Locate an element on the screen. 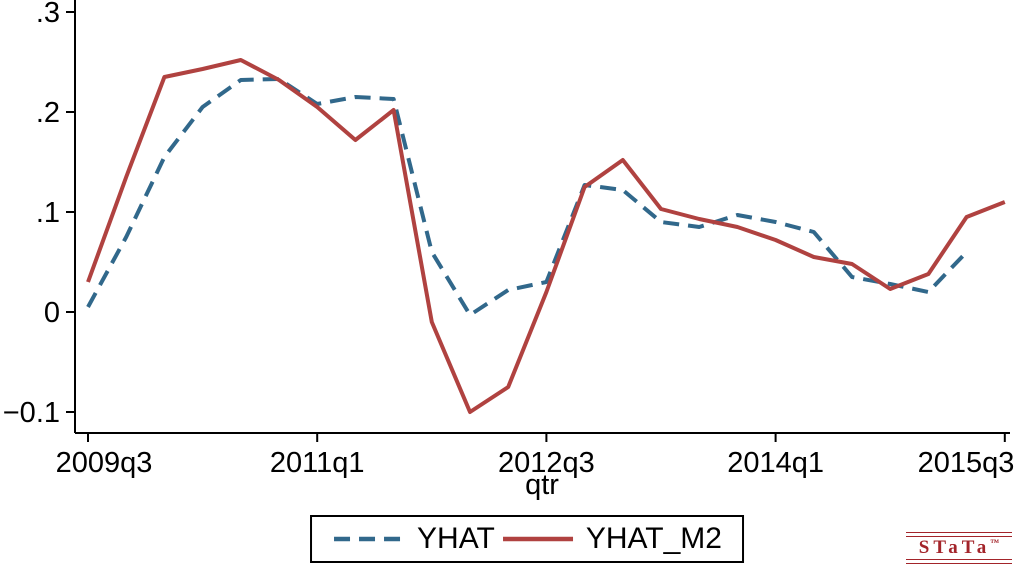  logo-text: STaTa is located at coordinates (954, 548).